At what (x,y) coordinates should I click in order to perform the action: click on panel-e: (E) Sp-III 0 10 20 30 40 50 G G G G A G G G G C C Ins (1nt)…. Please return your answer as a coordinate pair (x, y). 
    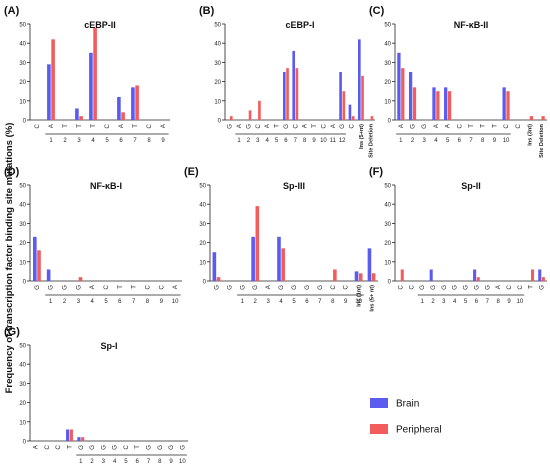
    Looking at the image, I should click on (281, 239).